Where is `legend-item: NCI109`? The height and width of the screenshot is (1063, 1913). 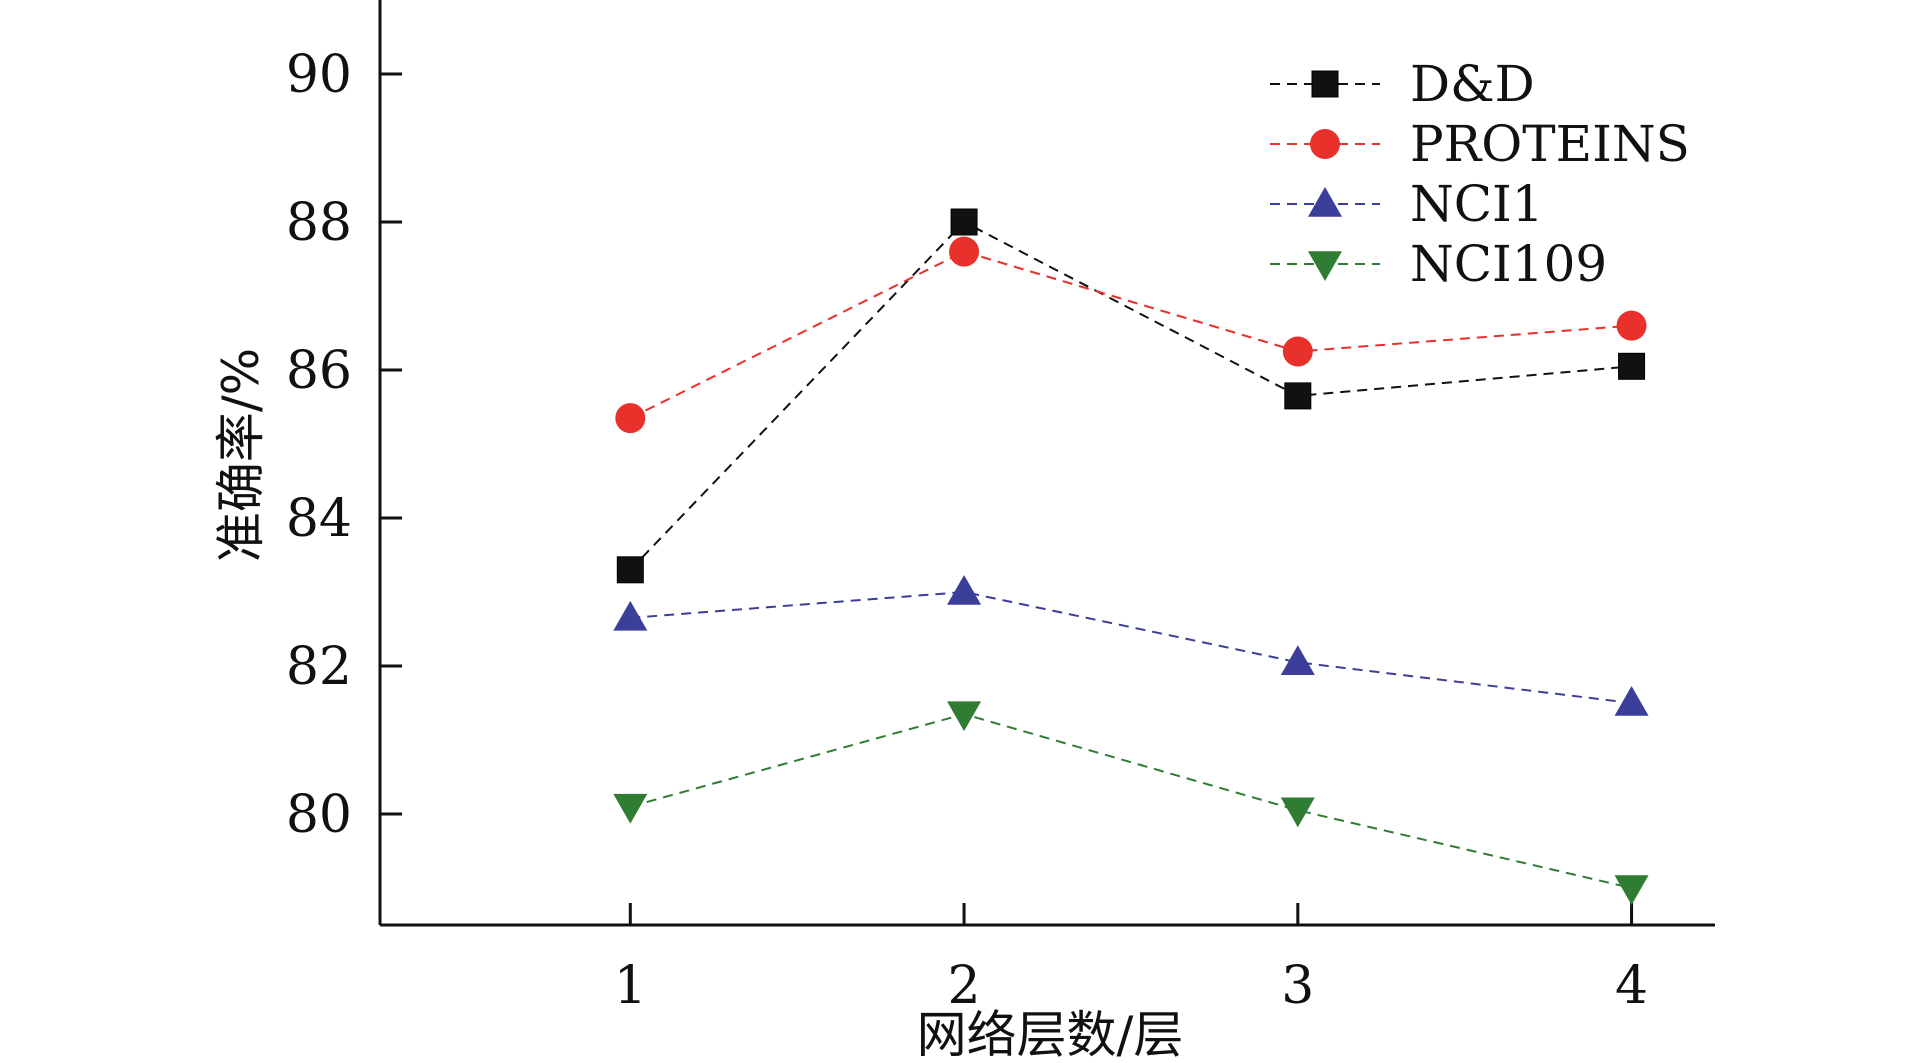 legend-item: NCI109 is located at coordinates (1438, 264).